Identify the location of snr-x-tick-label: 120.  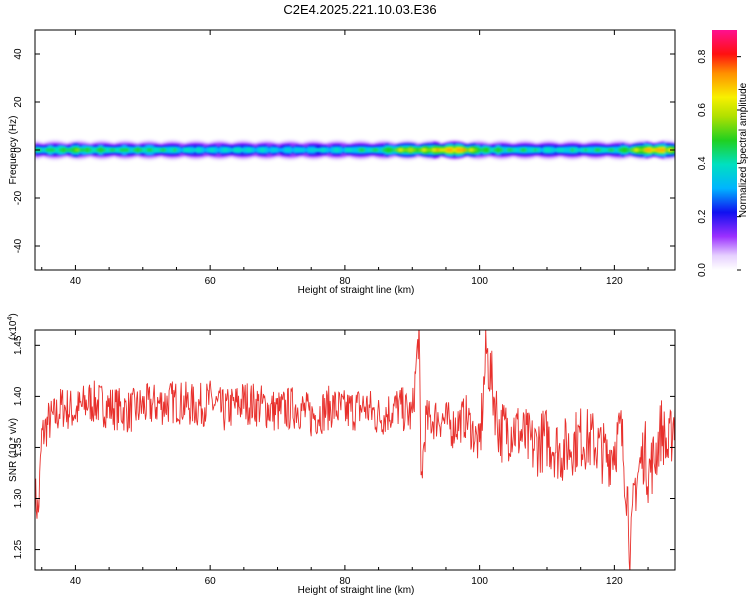
(614, 581).